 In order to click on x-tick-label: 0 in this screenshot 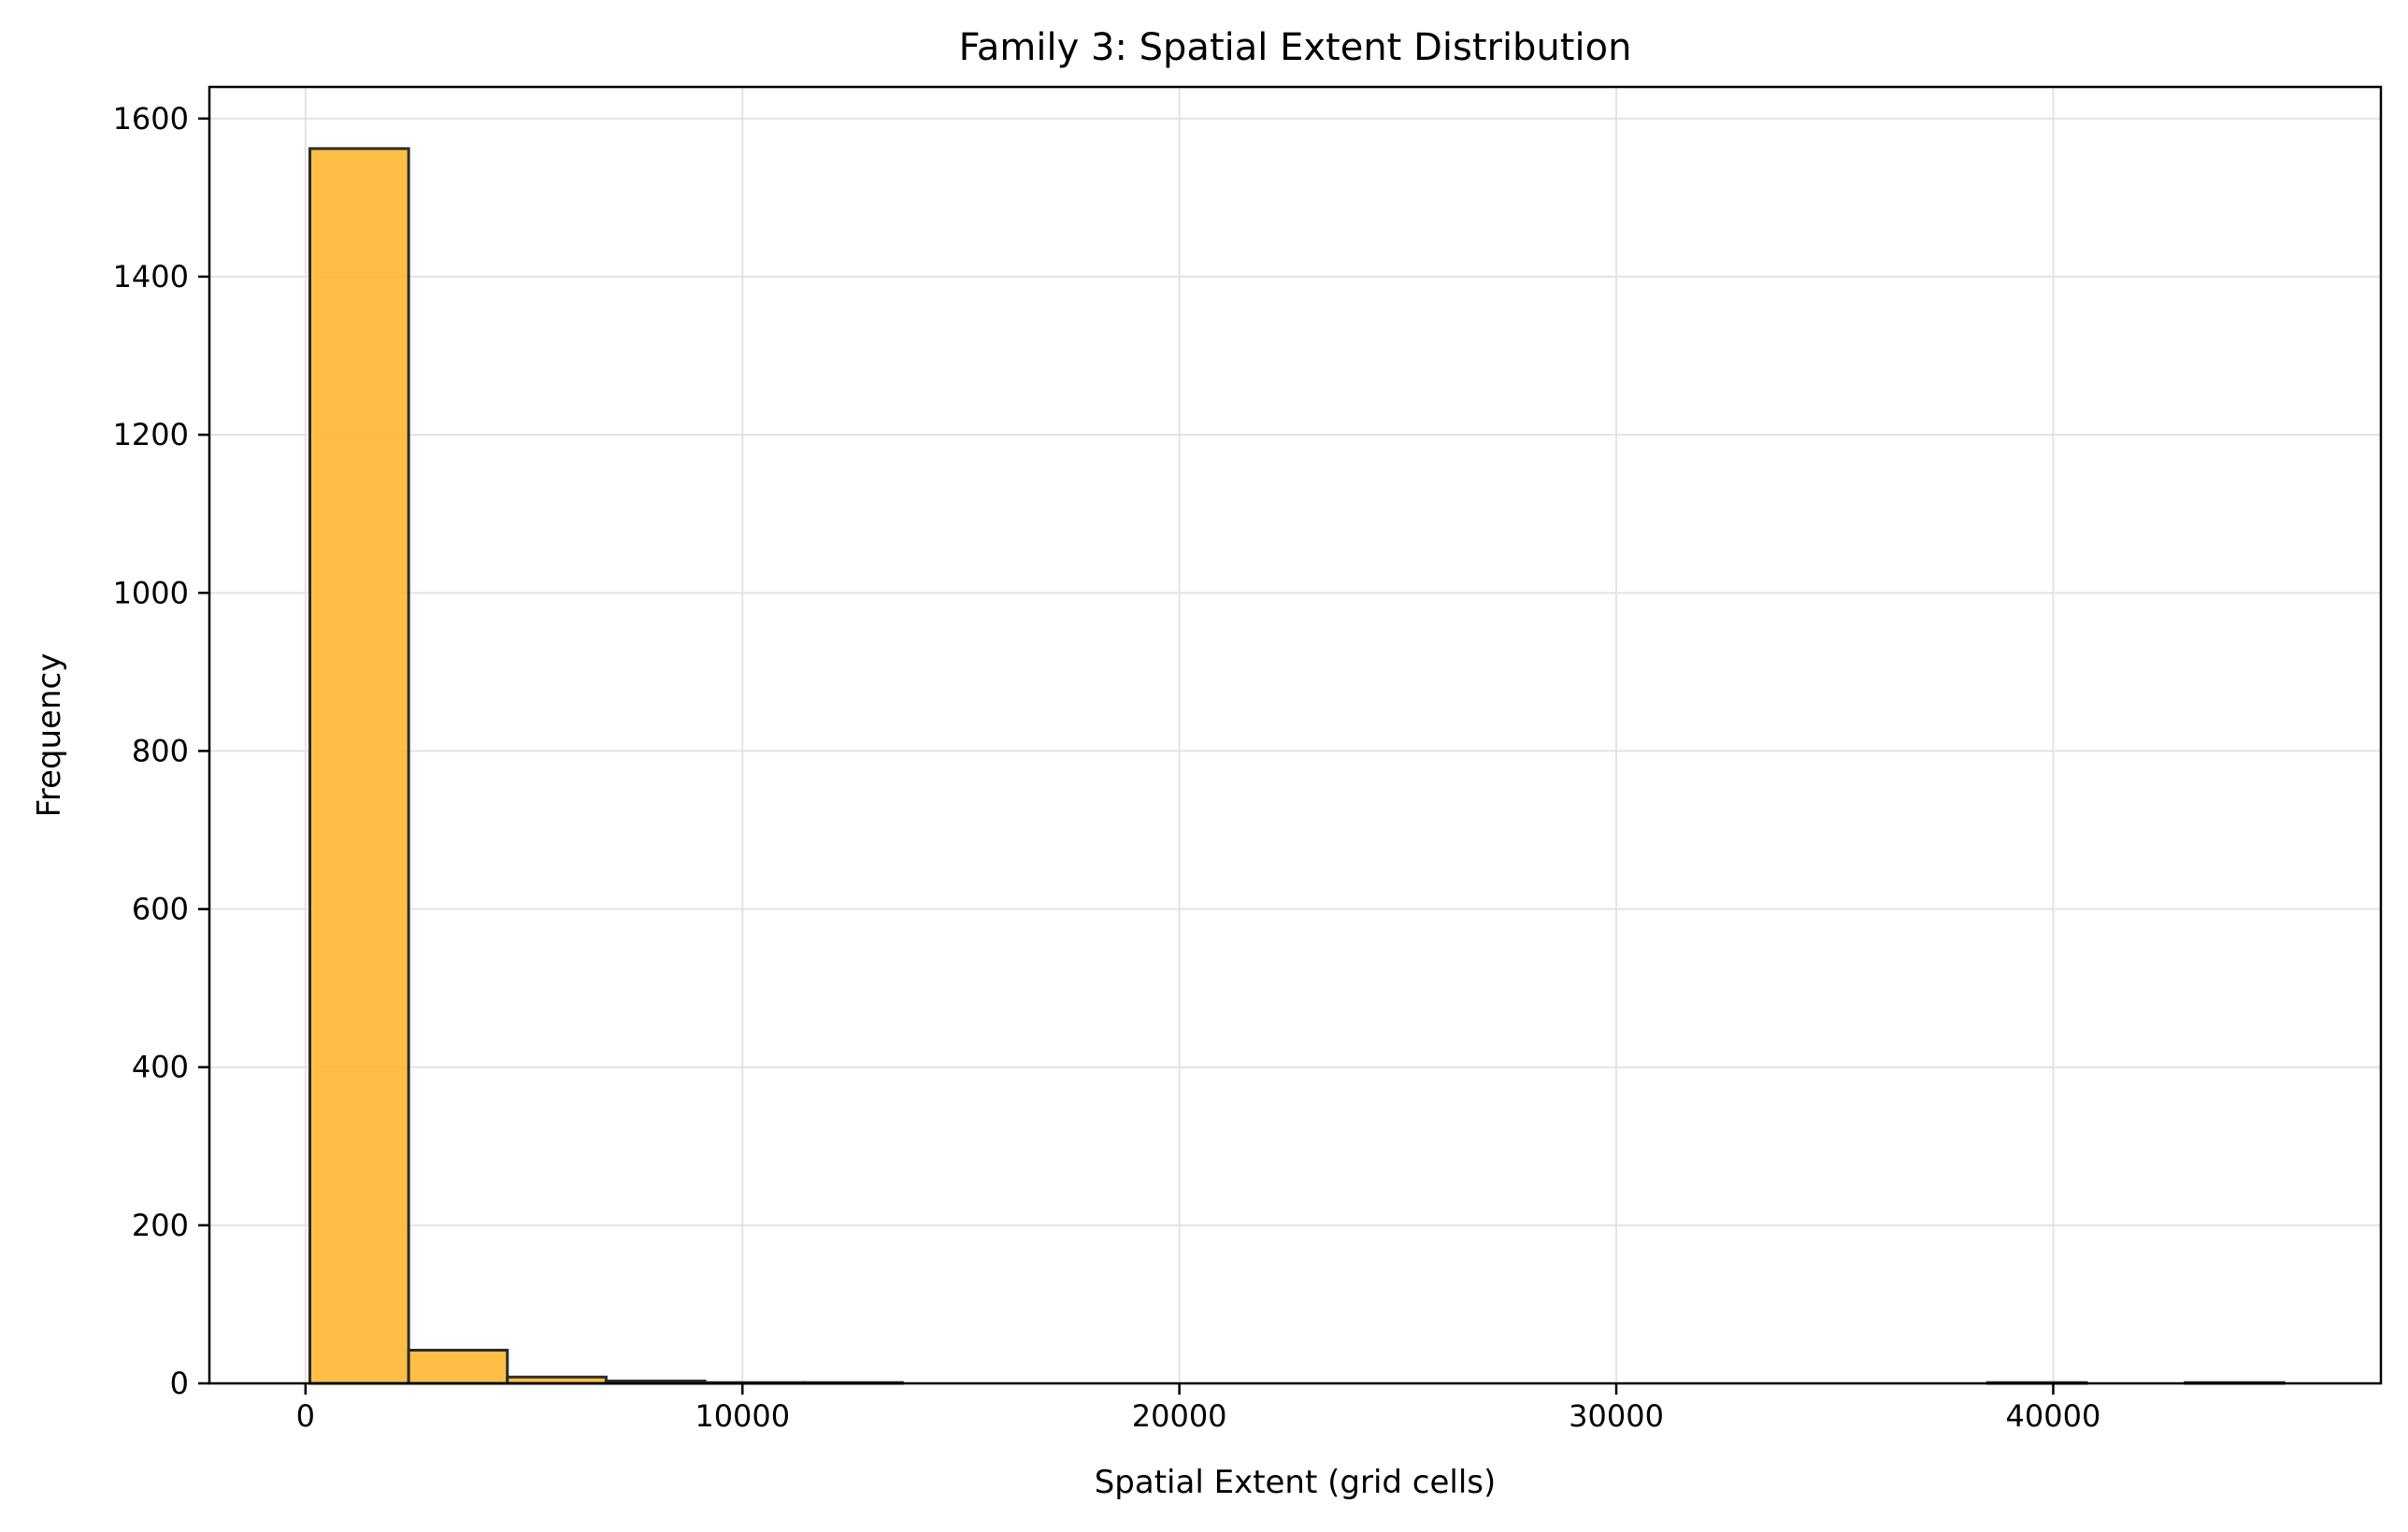, I will do `click(305, 1416)`.